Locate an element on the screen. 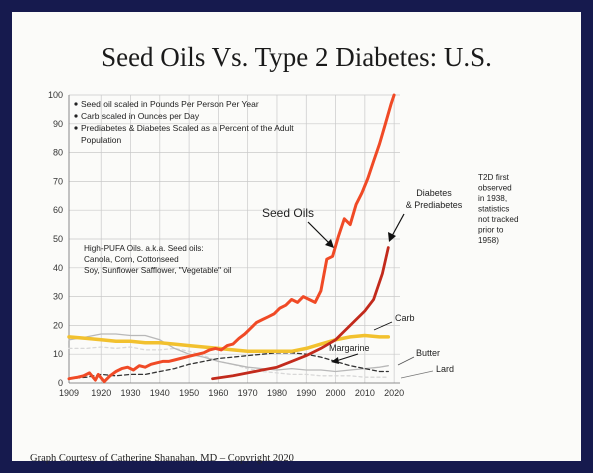 Image resolution: width=593 pixels, height=473 pixels. y-tick-label: 90 is located at coordinates (58, 124).